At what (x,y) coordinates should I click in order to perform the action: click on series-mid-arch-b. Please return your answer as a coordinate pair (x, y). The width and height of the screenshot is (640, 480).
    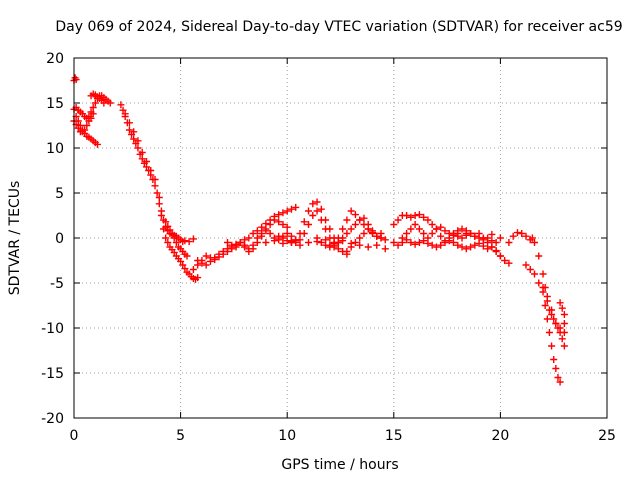
    Looking at the image, I should click on (319, 232).